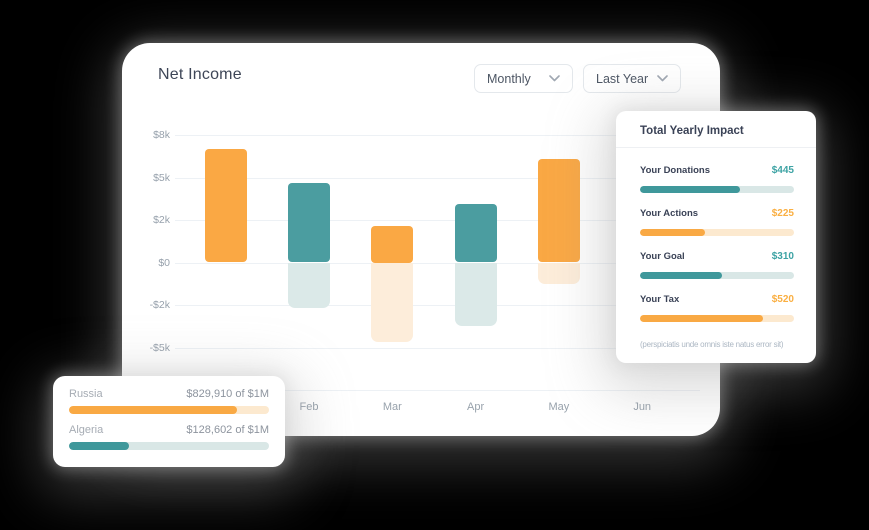 Image resolution: width=869 pixels, height=530 pixels. I want to click on country-value: $128,602 of $1M, so click(227, 430).